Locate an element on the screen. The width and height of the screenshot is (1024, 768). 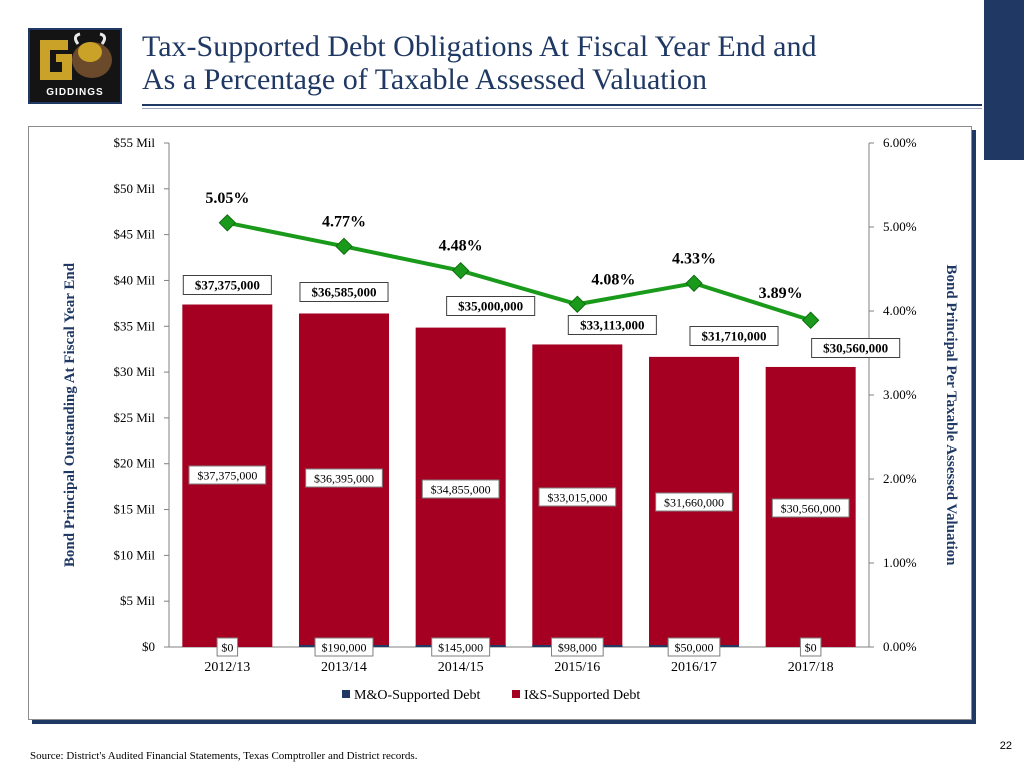
y2-tick-label: 4.00% is located at coordinates (900, 310).